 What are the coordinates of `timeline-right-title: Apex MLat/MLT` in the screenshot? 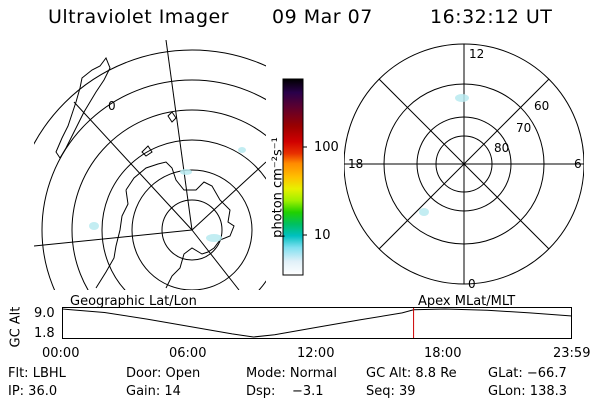 It's located at (467, 301).